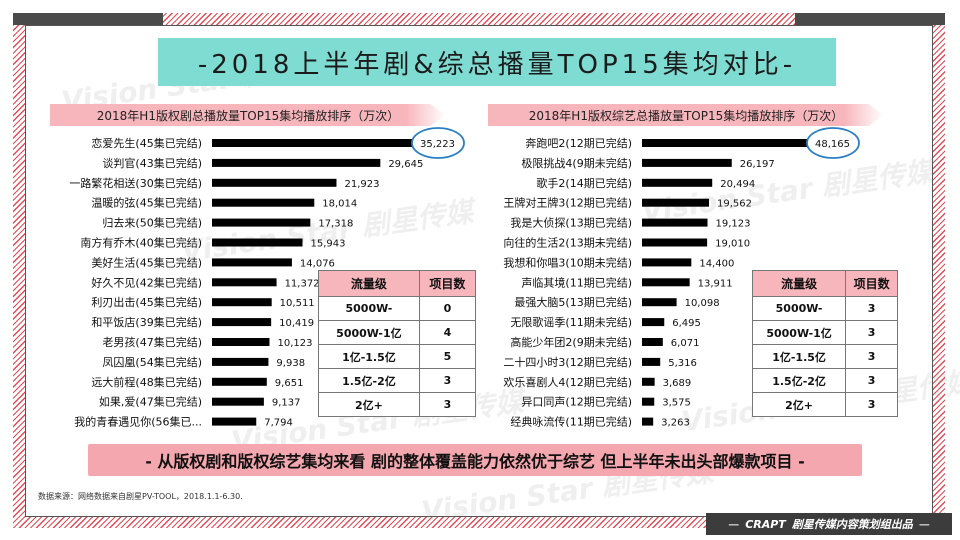  I want to click on tier-cell: 2亿+, so click(799, 404).